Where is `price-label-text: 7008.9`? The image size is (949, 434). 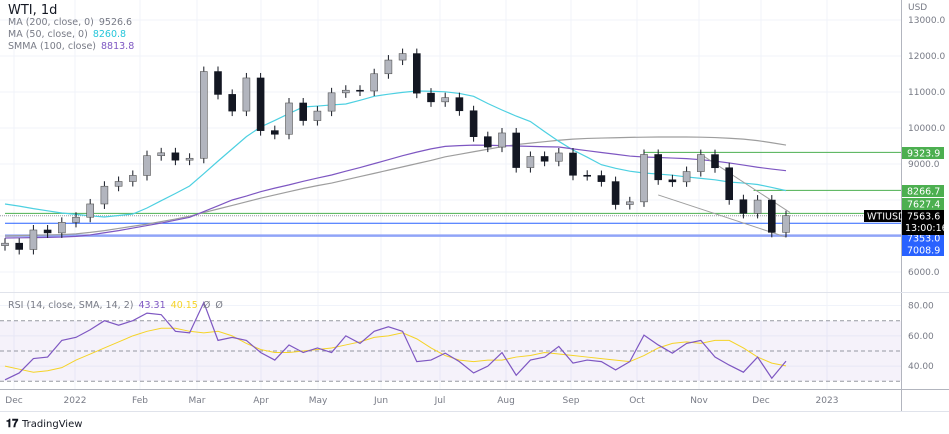 price-label-text: 7008.9 is located at coordinates (923, 251).